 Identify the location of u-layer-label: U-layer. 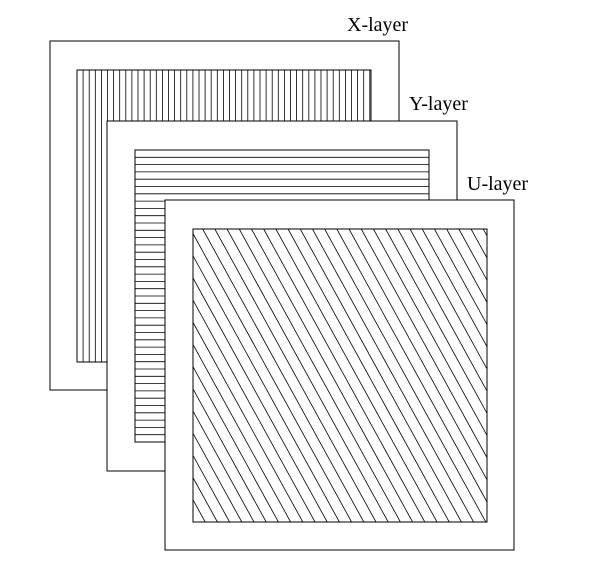
(497, 184).